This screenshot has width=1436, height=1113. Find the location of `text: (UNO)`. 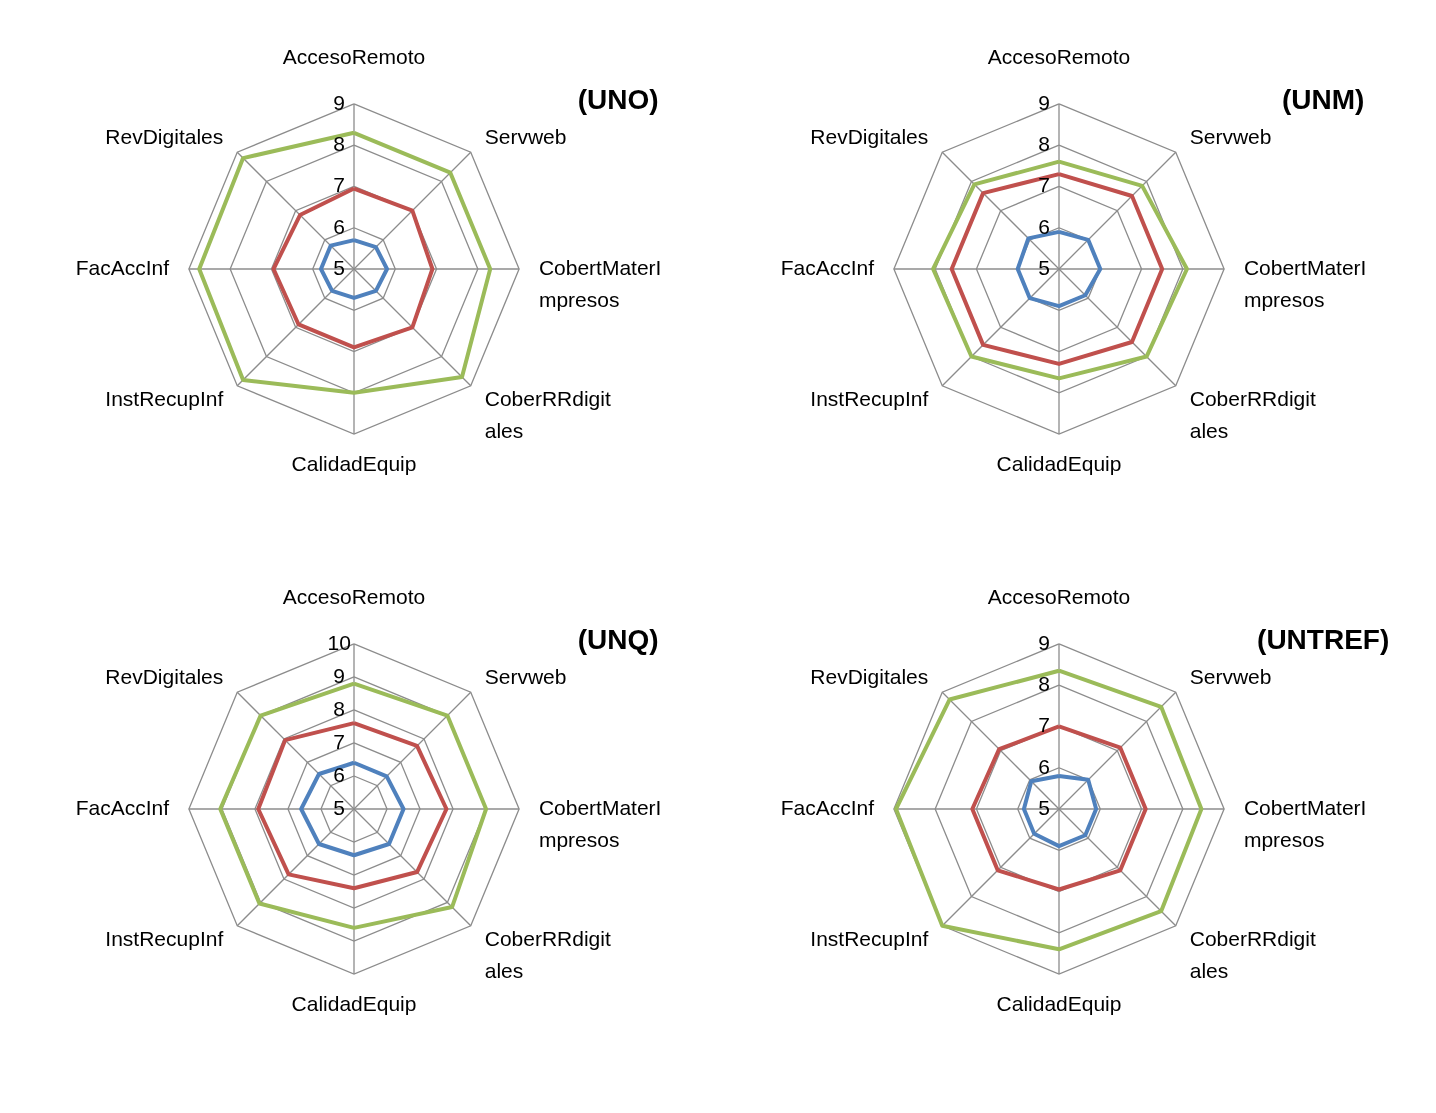

text: (UNO) is located at coordinates (618, 99).